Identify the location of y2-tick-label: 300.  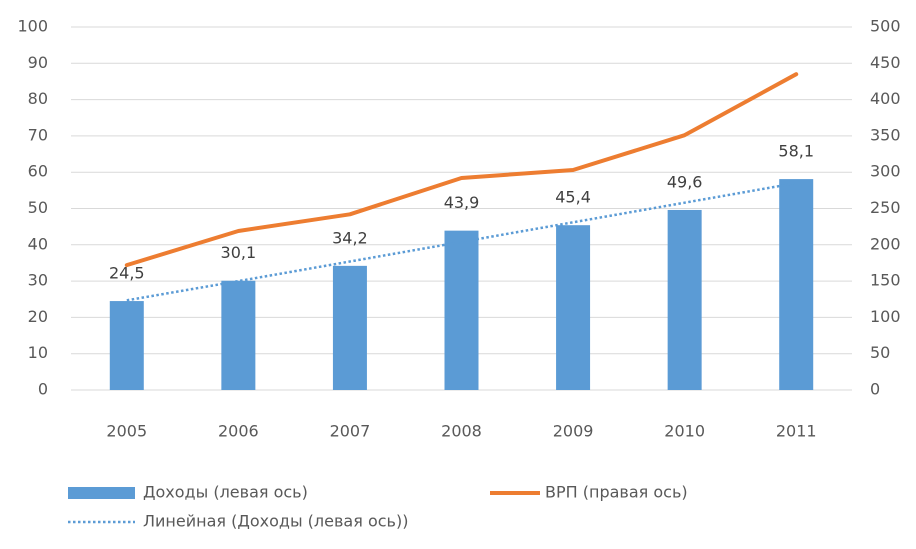
(885, 171).